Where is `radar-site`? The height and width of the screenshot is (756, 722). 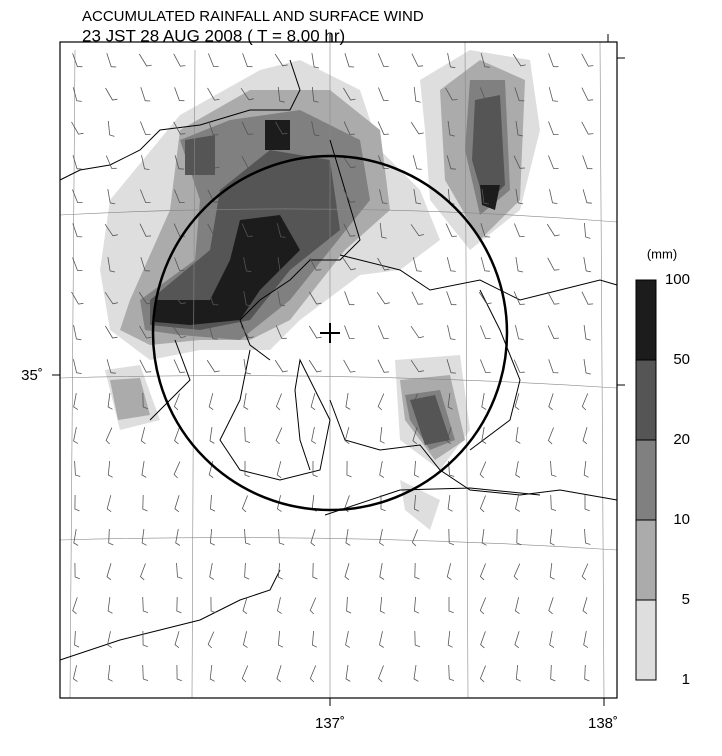
radar-site is located at coordinates (330, 333).